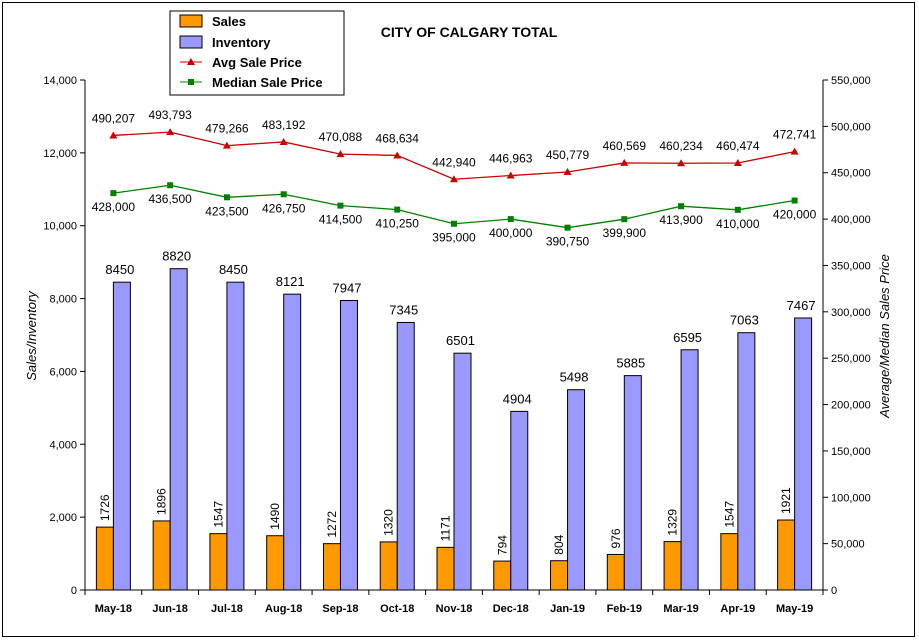 This screenshot has height=641, width=919. Describe the element at coordinates (241, 42) in the screenshot. I see `legend-inventory-label: Inventory` at that location.